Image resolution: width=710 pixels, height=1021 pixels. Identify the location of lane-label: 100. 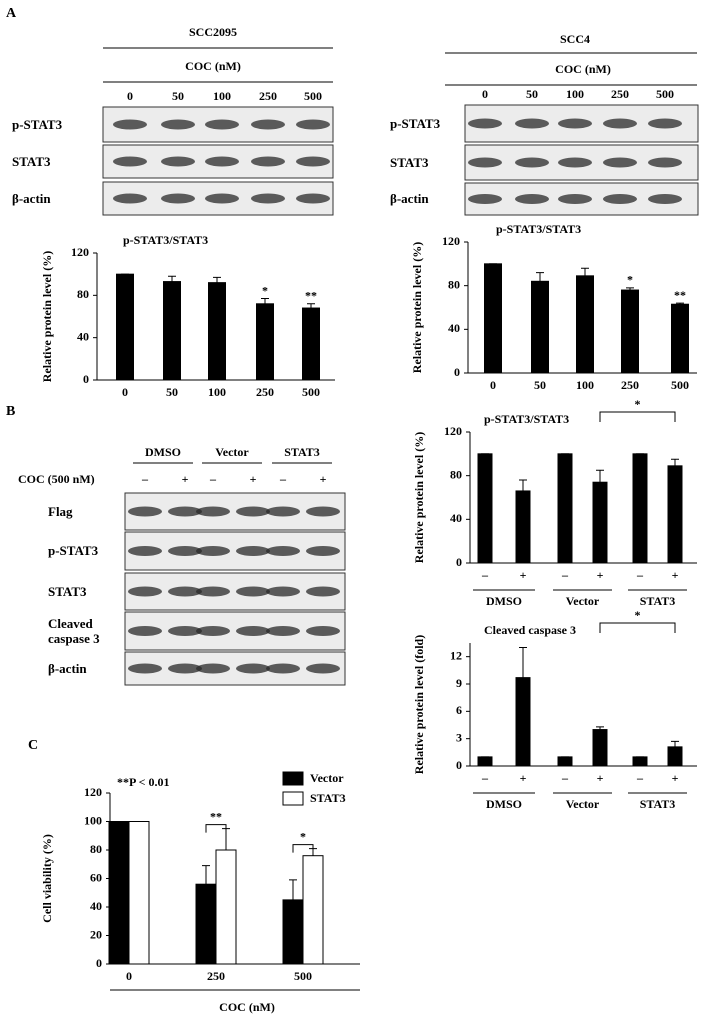
(575, 94).